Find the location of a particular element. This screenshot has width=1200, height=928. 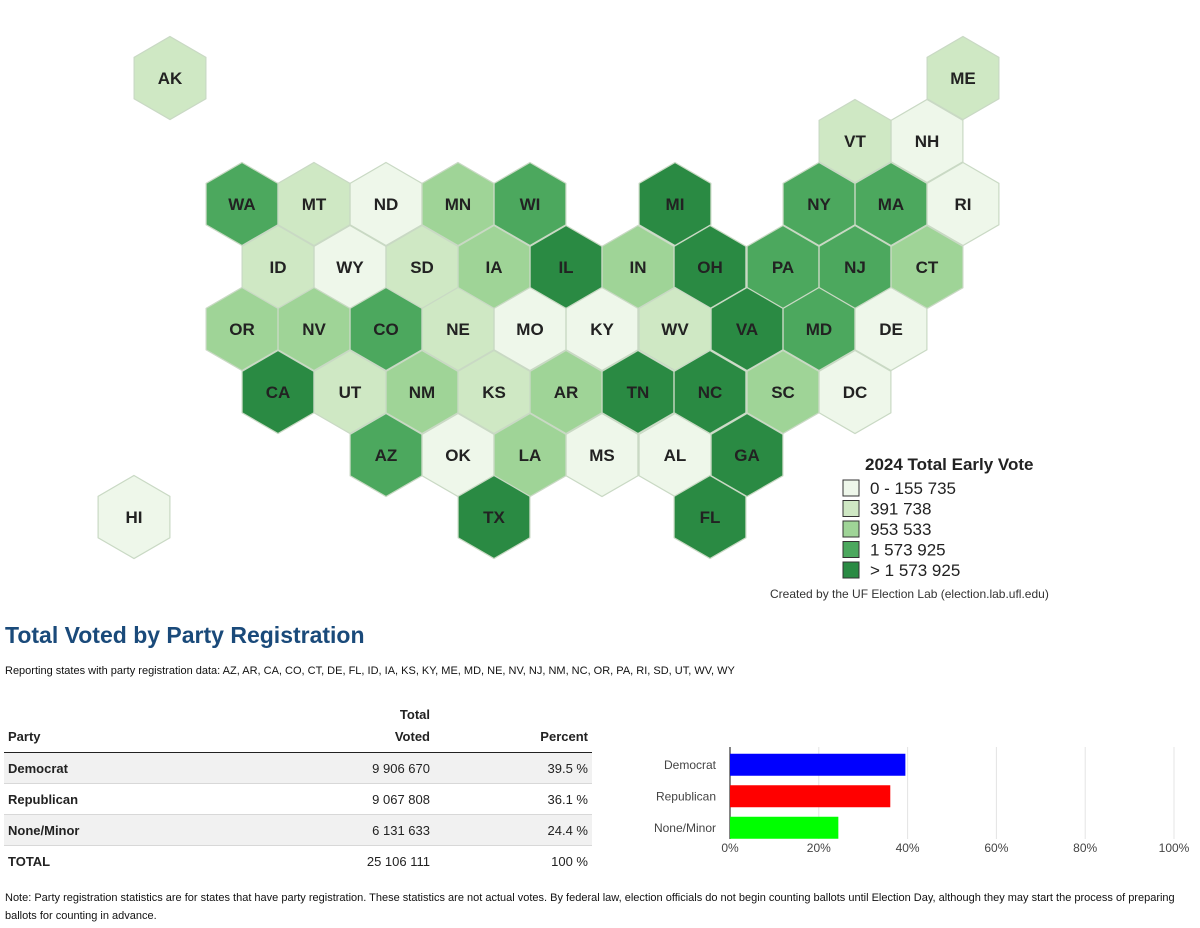

legend-label: 391 738 is located at coordinates (900, 509).